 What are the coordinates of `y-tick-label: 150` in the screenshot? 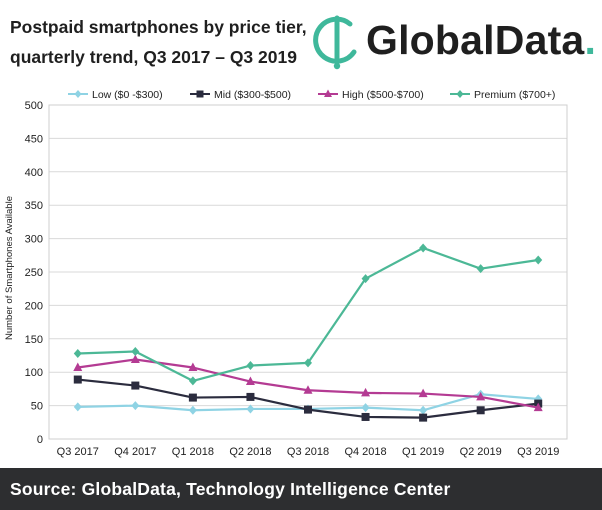 It's located at (34, 340).